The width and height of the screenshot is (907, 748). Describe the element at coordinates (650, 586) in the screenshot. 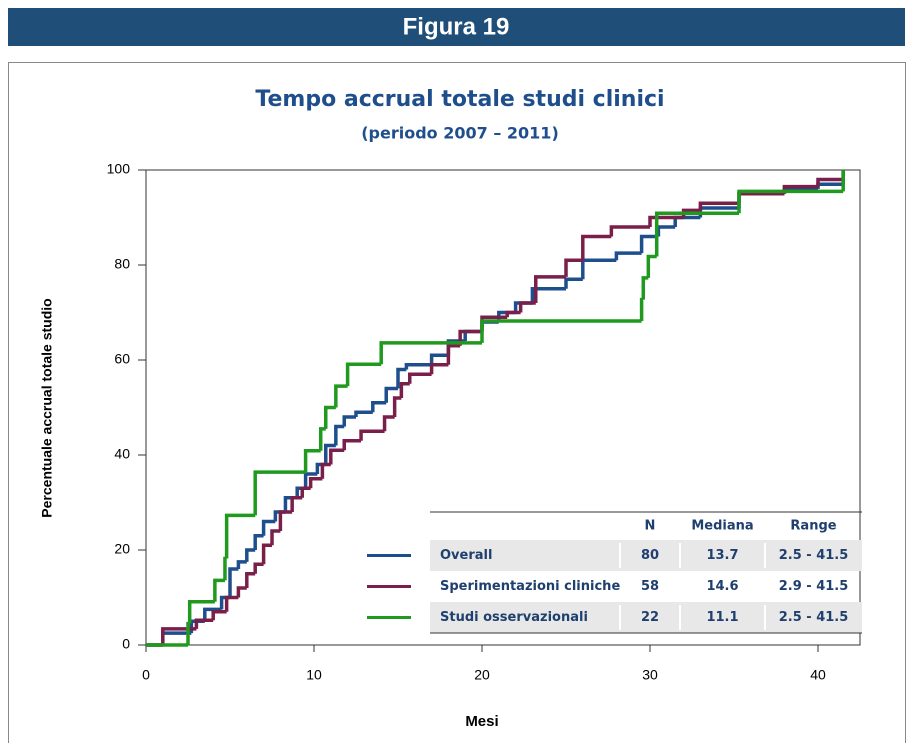

I see `table-cell: 58` at that location.